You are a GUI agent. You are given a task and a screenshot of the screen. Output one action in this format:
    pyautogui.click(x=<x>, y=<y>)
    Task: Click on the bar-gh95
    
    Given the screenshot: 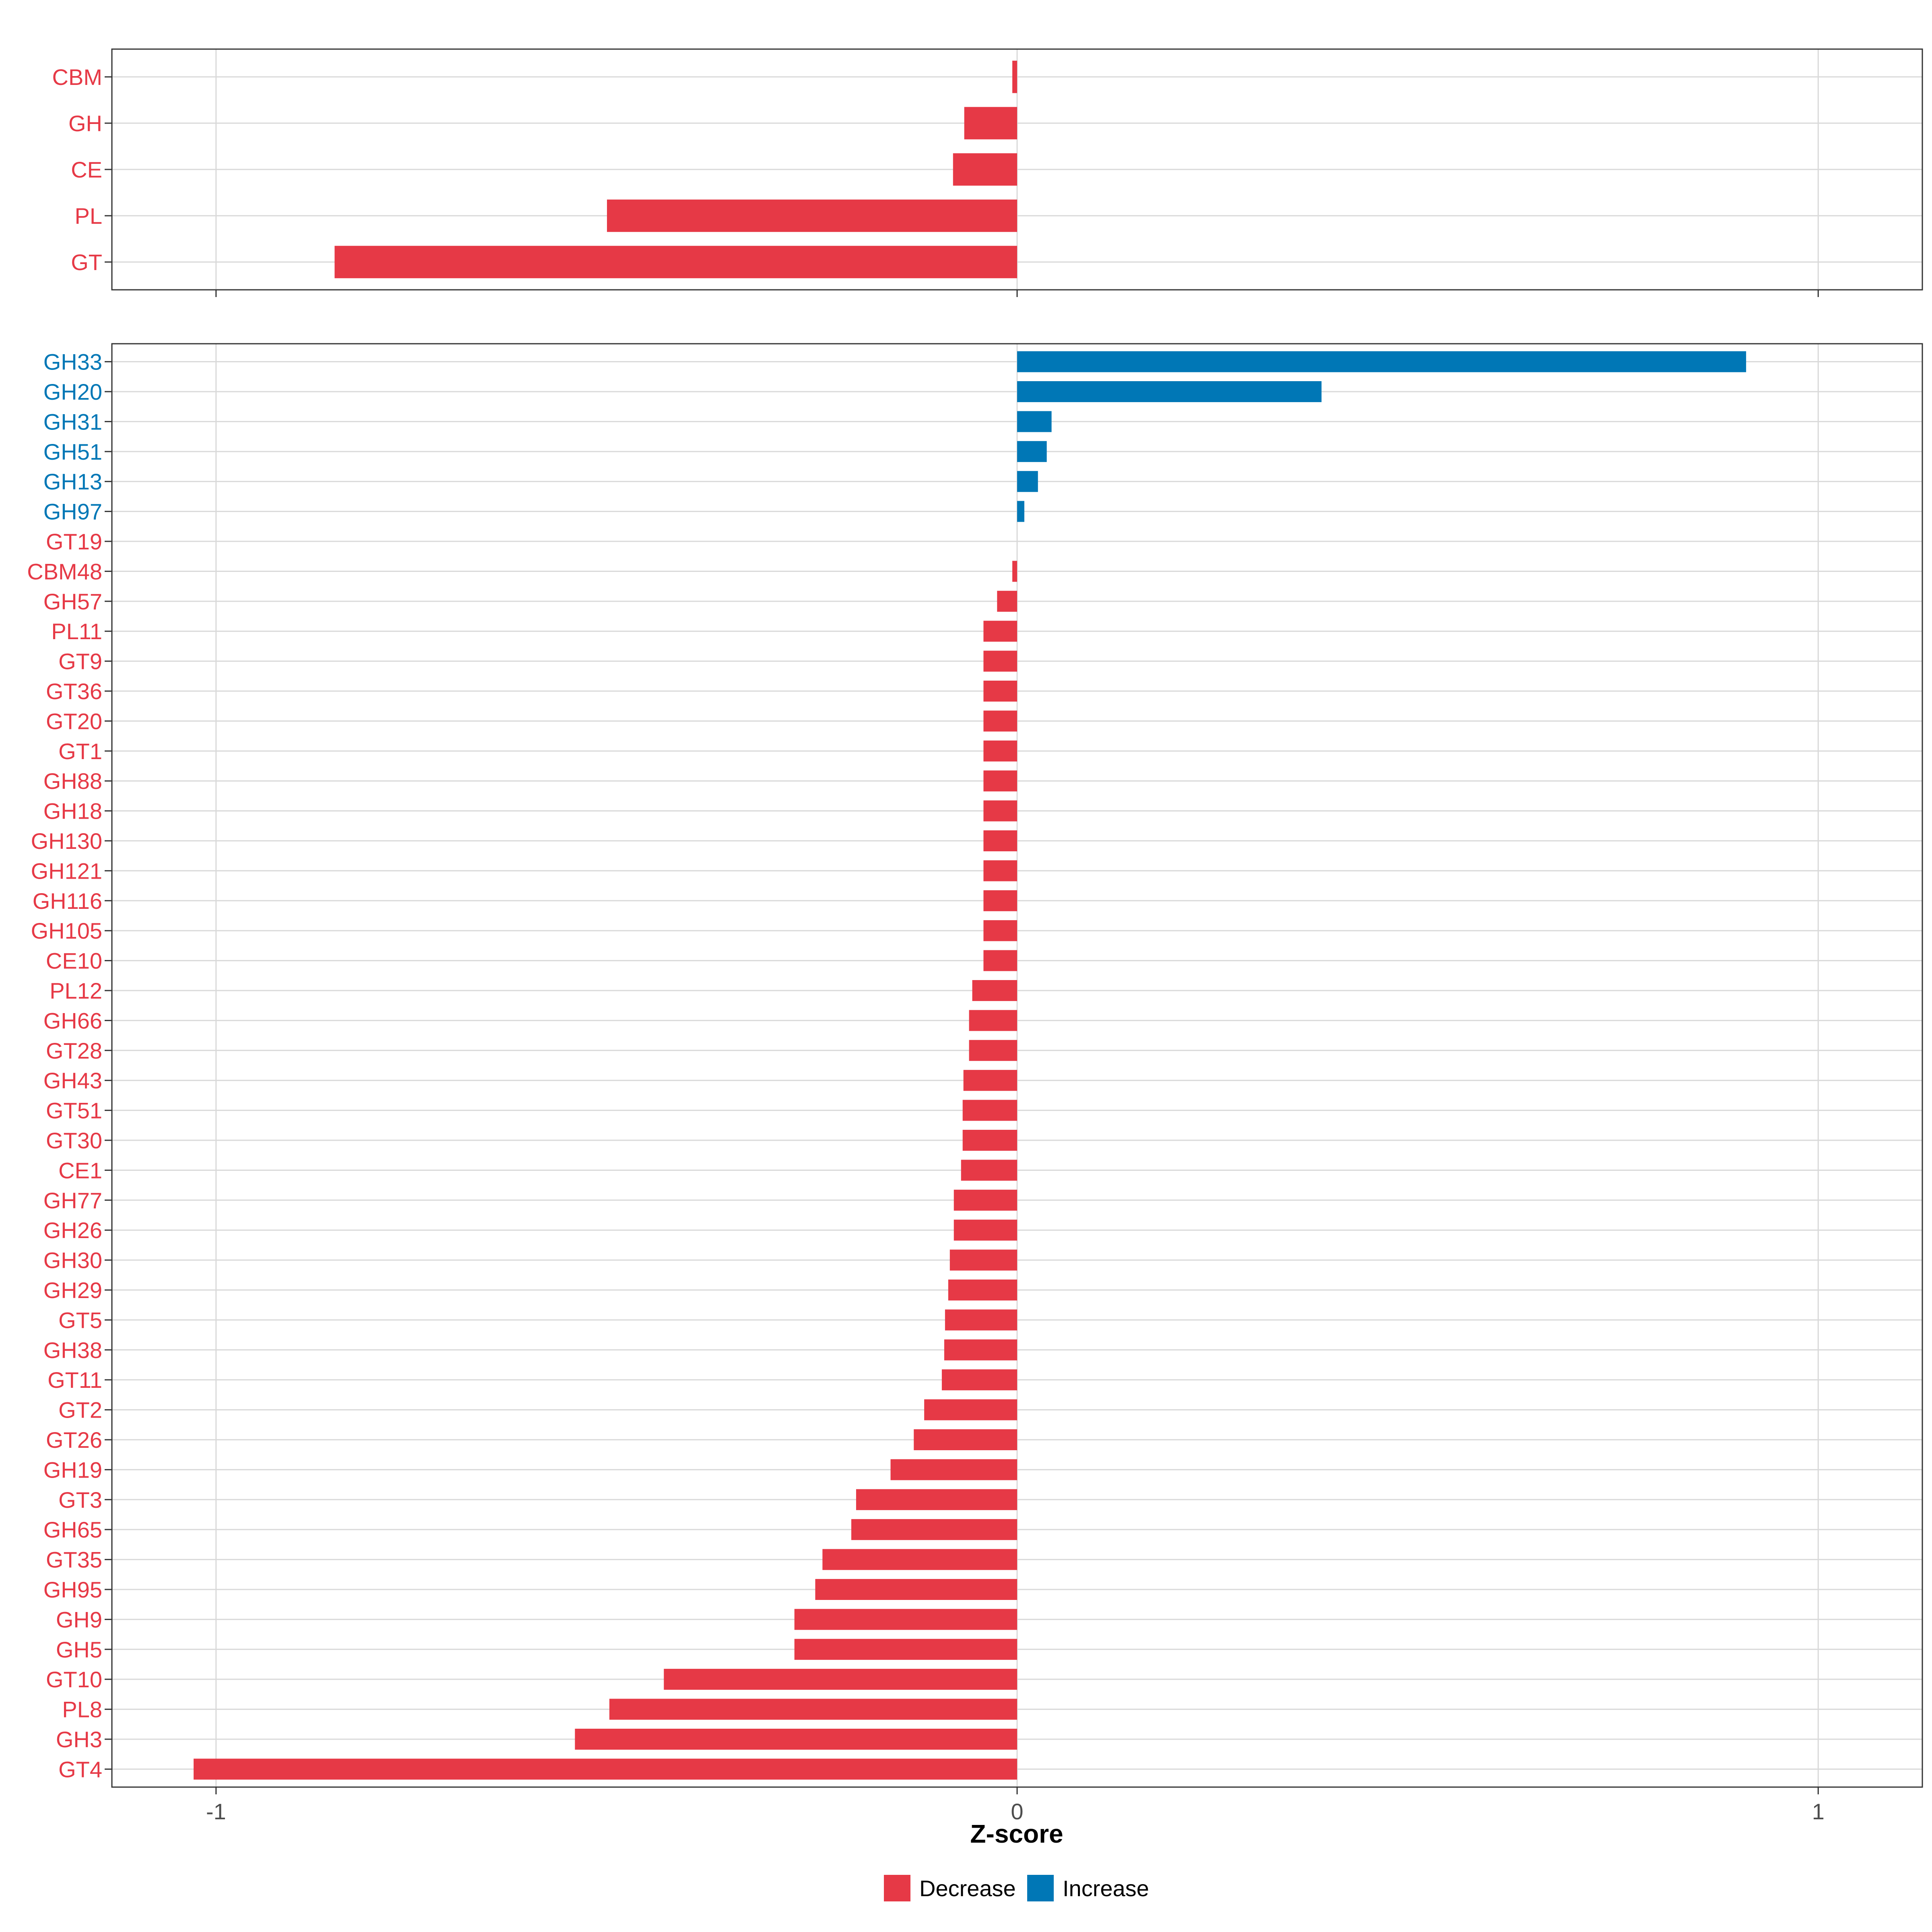 What is the action you would take?
    pyautogui.click(x=916, y=1589)
    